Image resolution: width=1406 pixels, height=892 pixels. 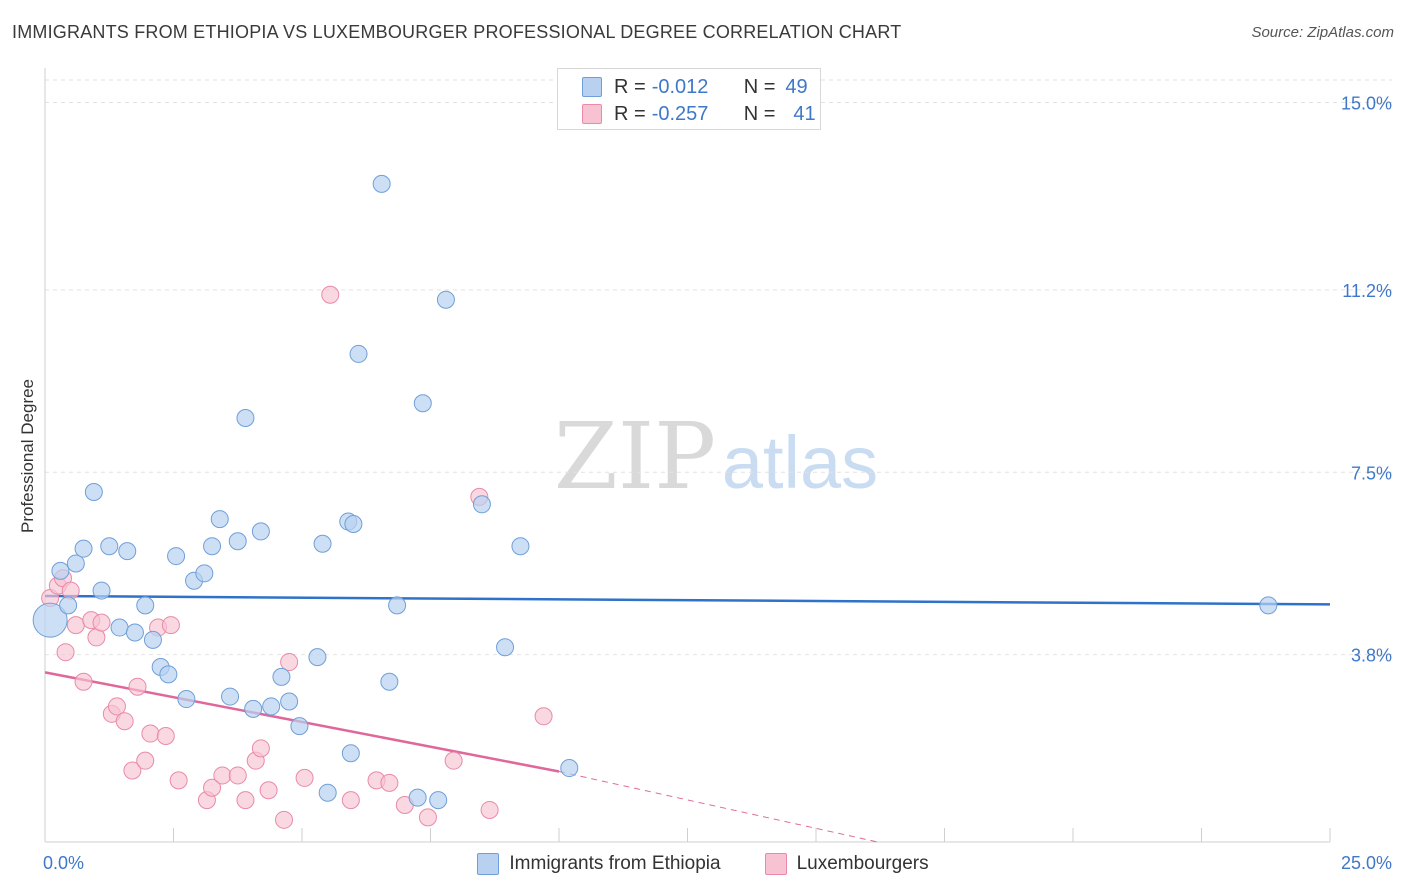 What do you see at coordinates (488, 864) in the screenshot?
I see `ethiopia-legend-swatch` at bounding box center [488, 864].